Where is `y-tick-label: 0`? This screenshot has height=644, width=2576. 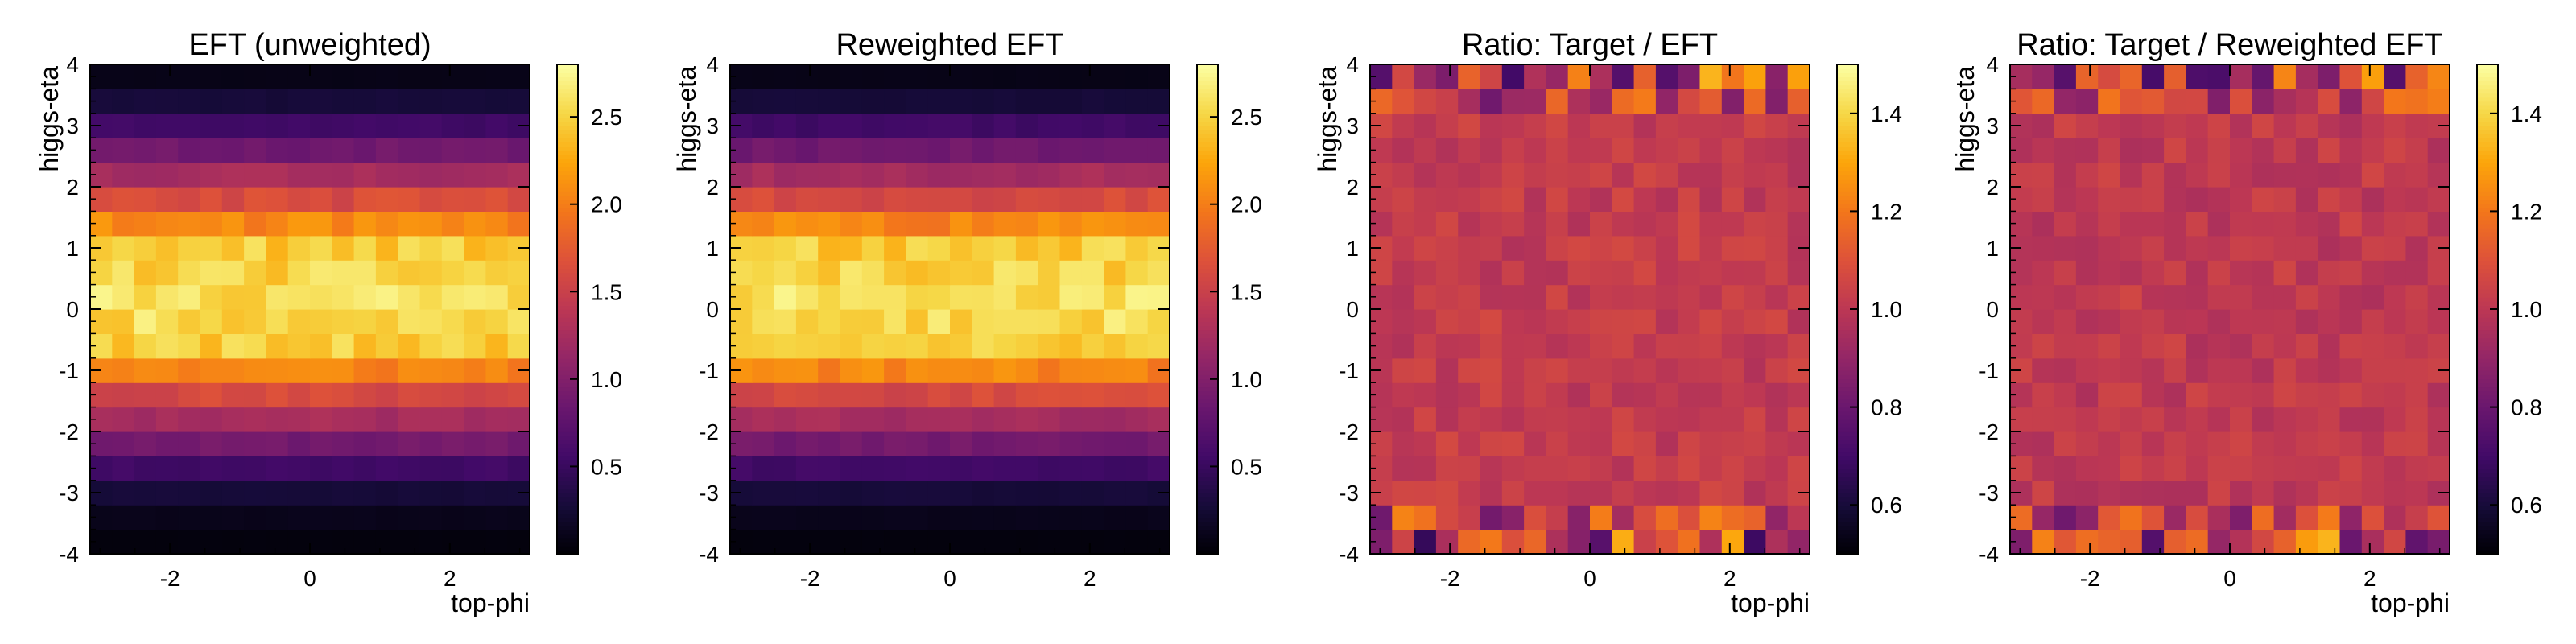 y-tick-label: 0 is located at coordinates (712, 309).